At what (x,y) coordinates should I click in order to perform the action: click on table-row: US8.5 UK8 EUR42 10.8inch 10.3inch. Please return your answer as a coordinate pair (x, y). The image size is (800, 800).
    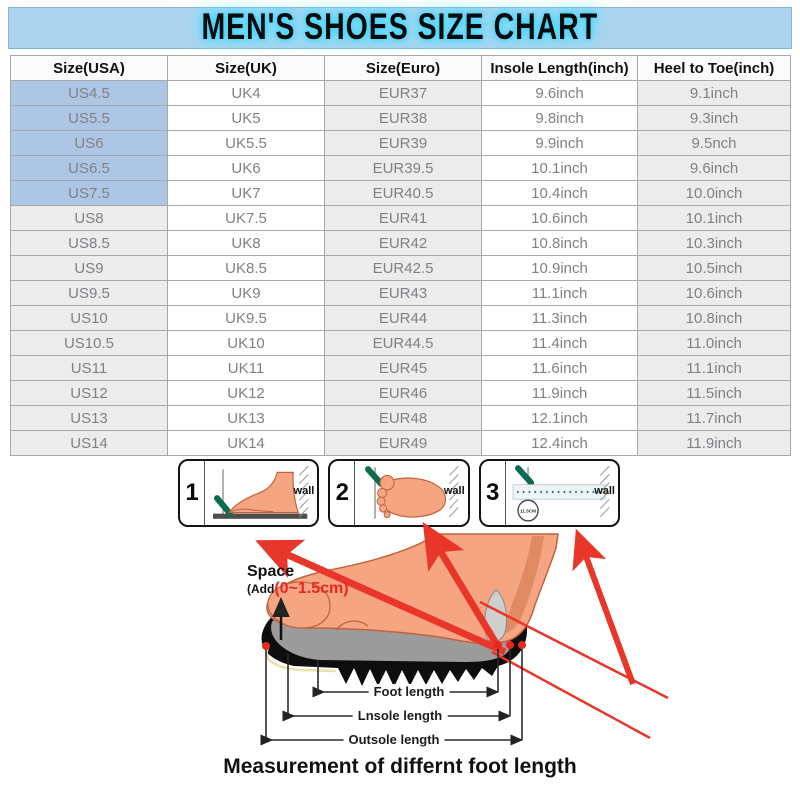
    Looking at the image, I should click on (400, 243).